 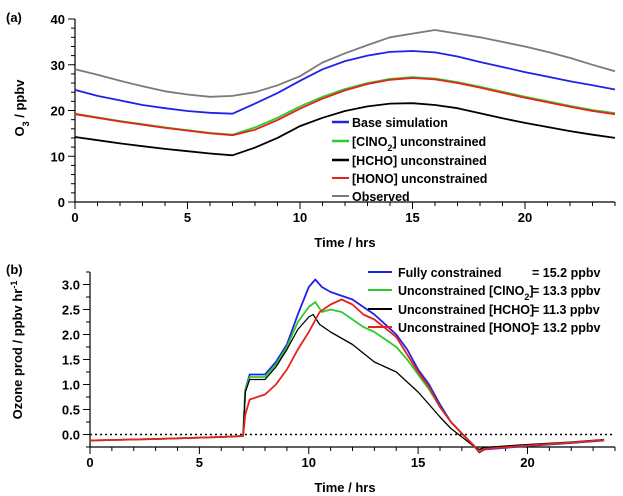 I want to click on panel-b-x-tick-label-0: 0, so click(x=89, y=462).